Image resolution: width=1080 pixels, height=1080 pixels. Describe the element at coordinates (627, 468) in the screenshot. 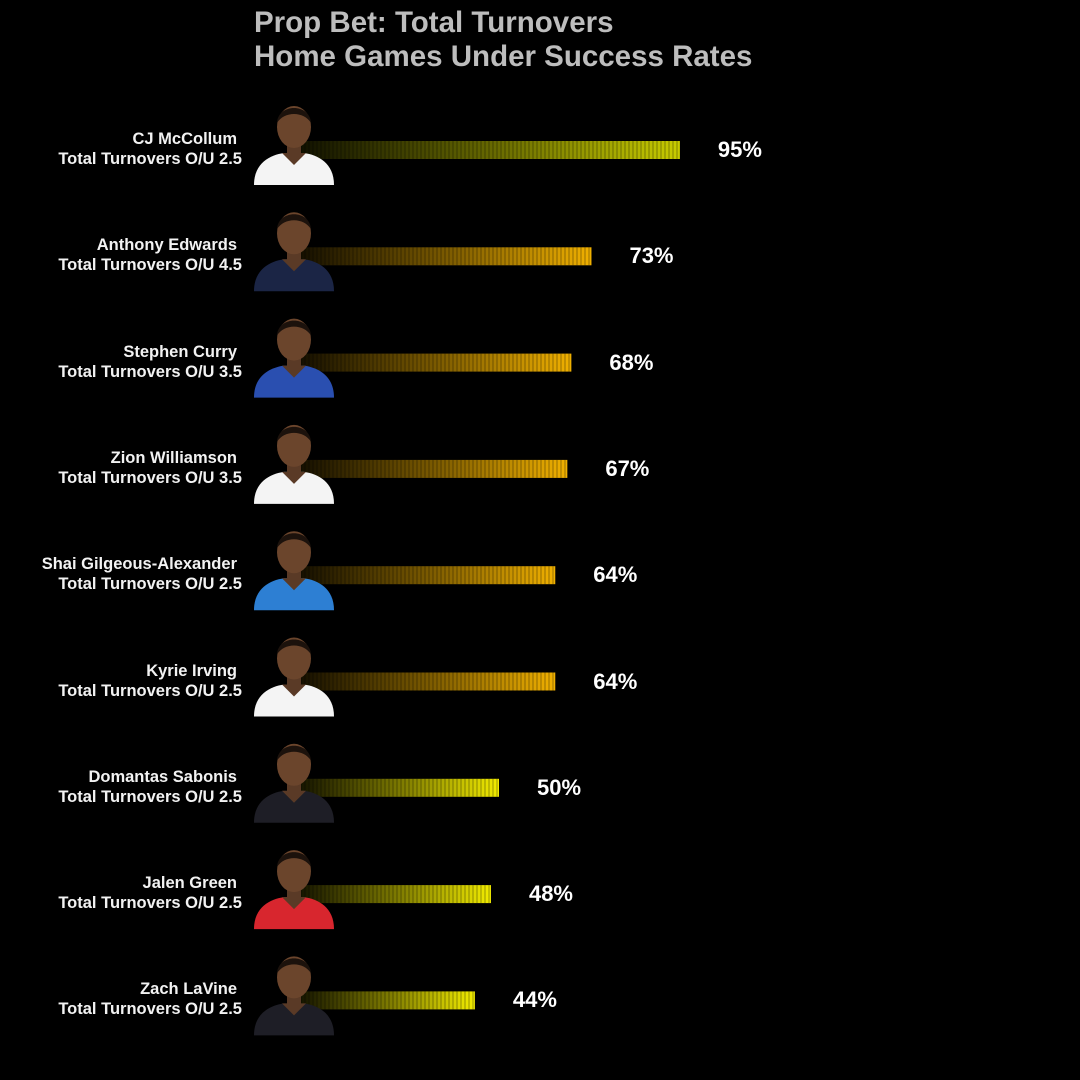

I see `value-label-4: 67%` at that location.